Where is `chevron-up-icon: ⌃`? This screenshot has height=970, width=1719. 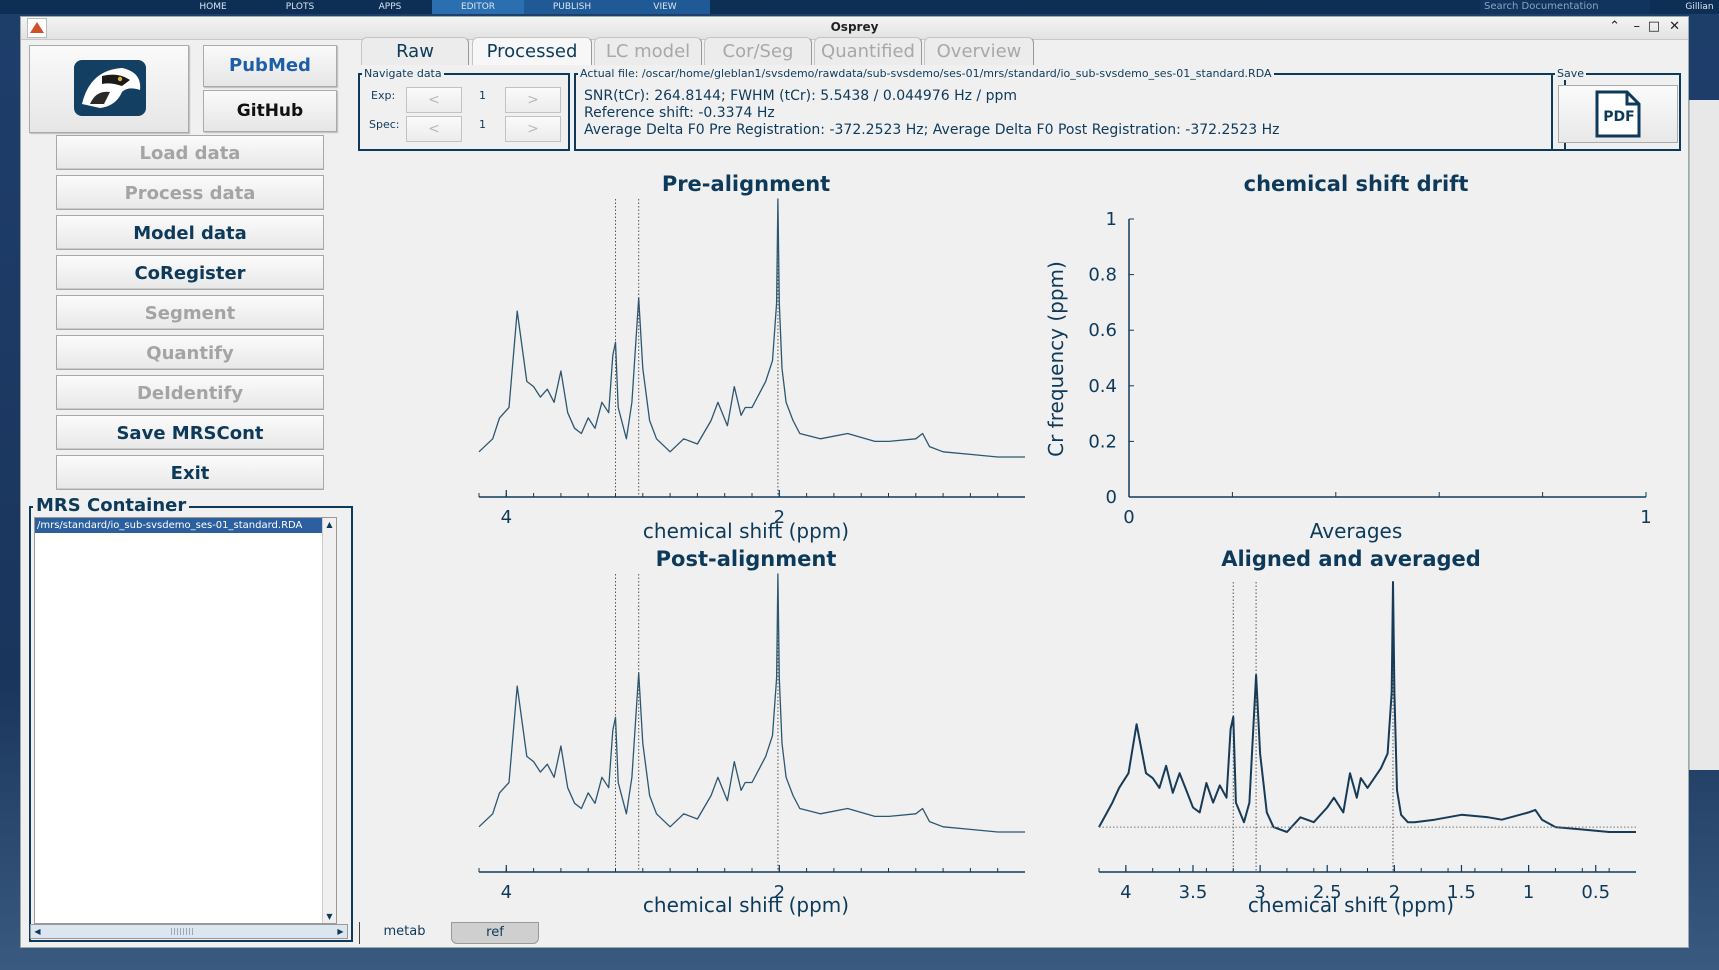
chevron-up-icon: ⌃ is located at coordinates (1614, 26).